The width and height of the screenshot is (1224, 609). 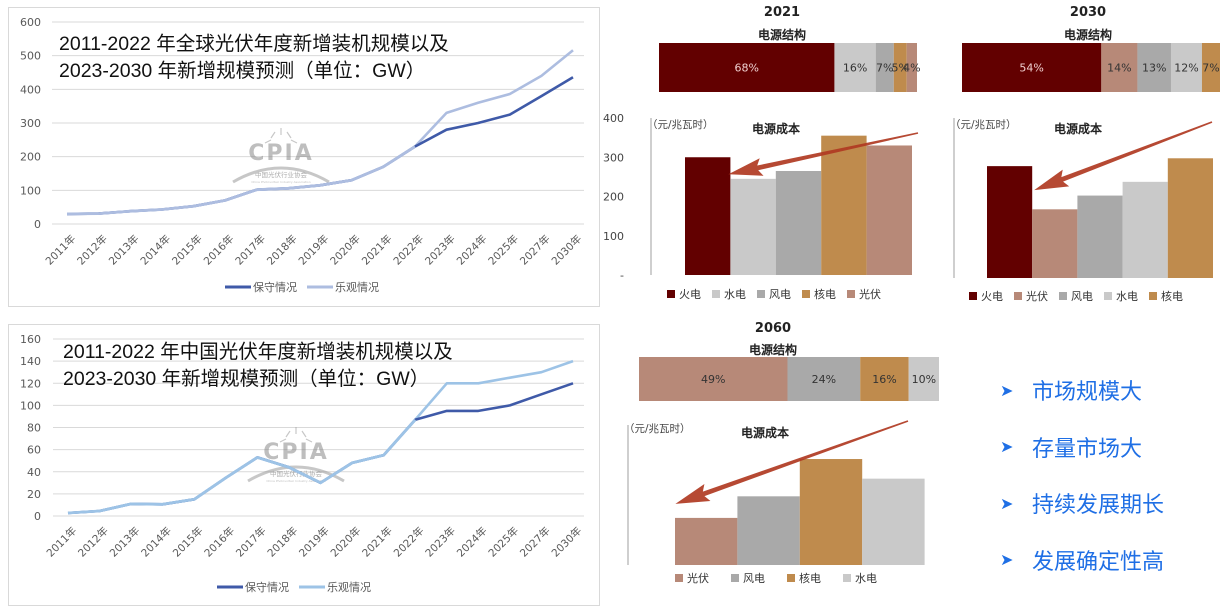 I want to click on cost-unit-label: （元/兆瓦时）, so click(x=983, y=125).